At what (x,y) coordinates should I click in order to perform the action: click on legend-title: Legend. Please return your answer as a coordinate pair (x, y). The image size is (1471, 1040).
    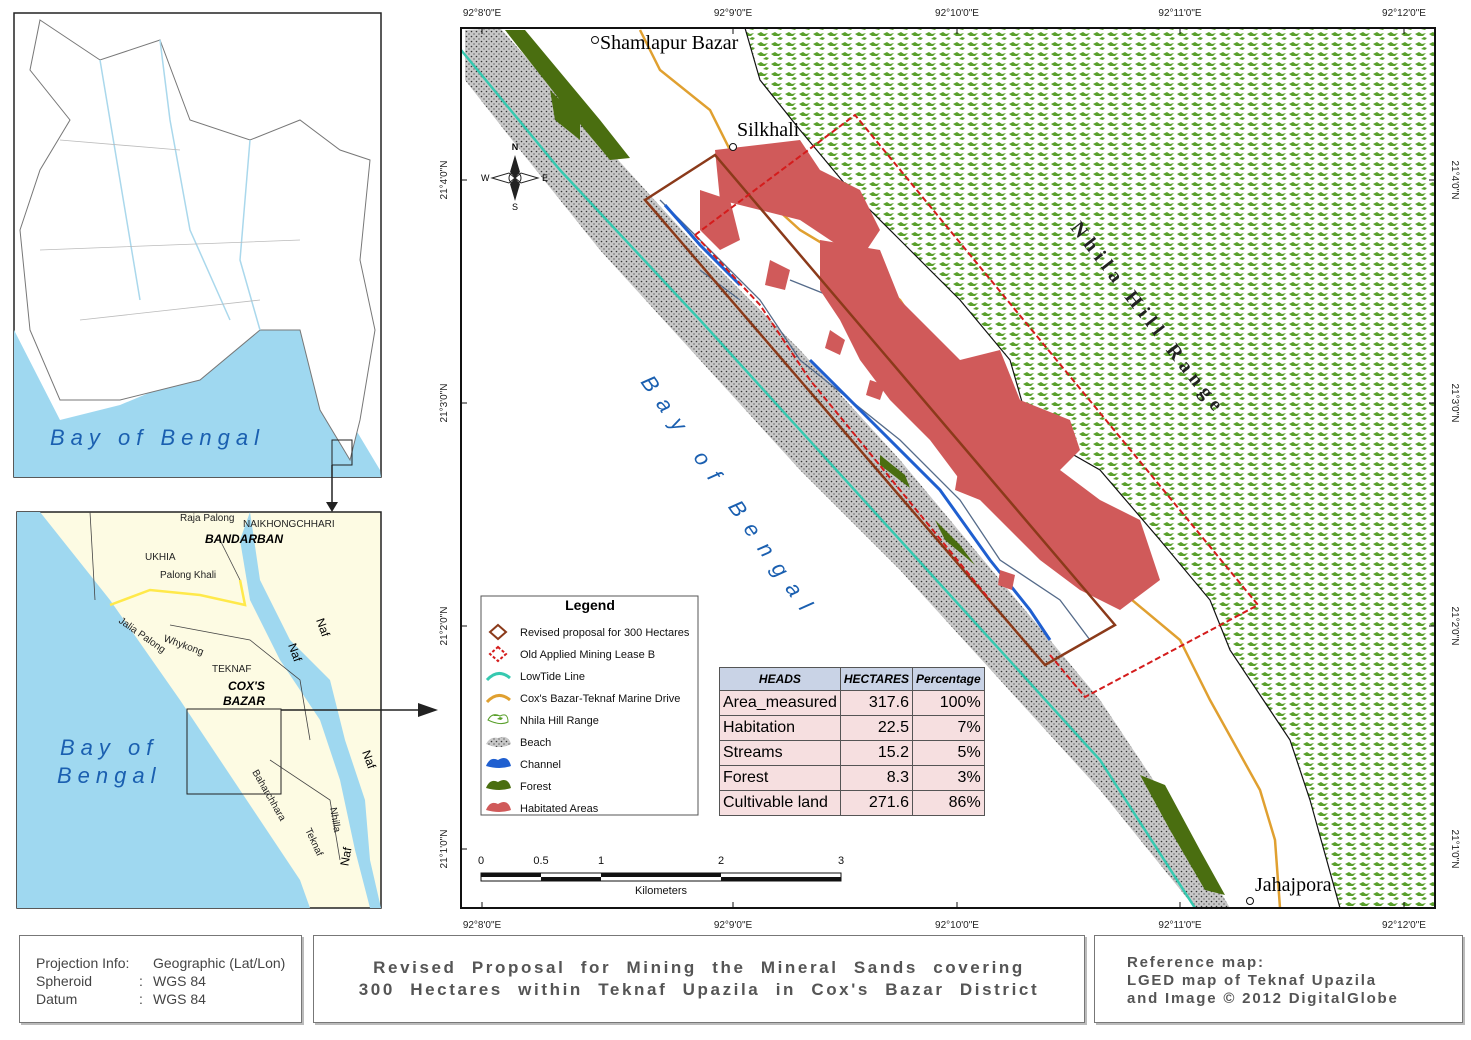
    Looking at the image, I should click on (590, 605).